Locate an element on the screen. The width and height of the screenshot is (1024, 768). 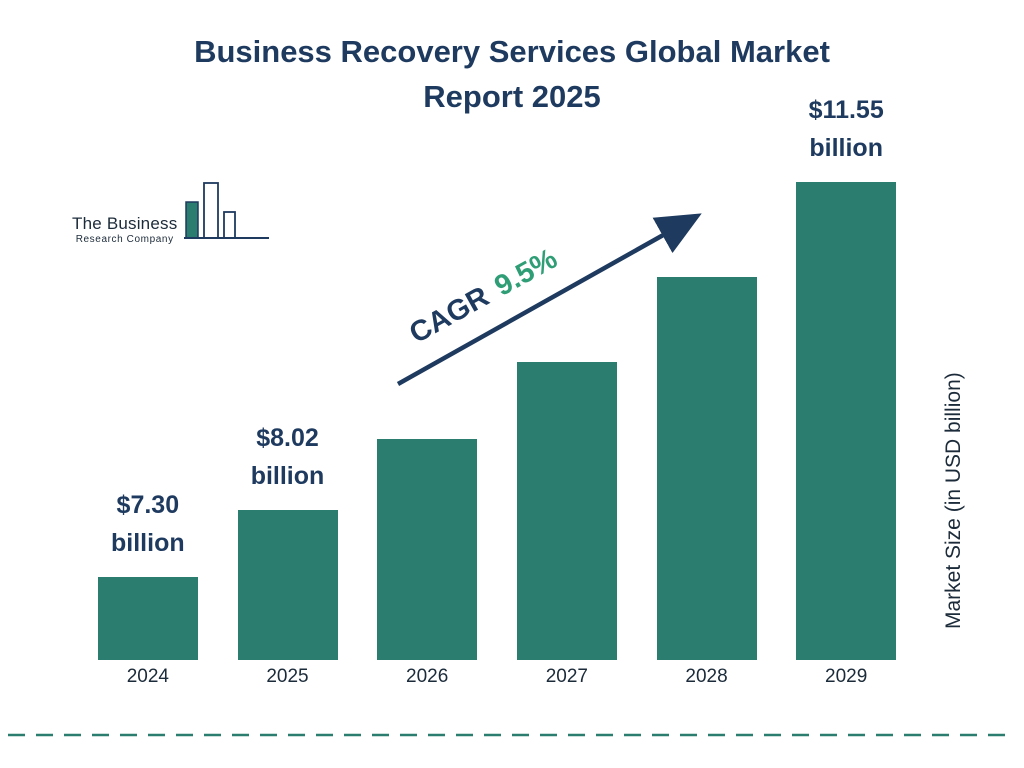
bar-2025 is located at coordinates (287, 585).